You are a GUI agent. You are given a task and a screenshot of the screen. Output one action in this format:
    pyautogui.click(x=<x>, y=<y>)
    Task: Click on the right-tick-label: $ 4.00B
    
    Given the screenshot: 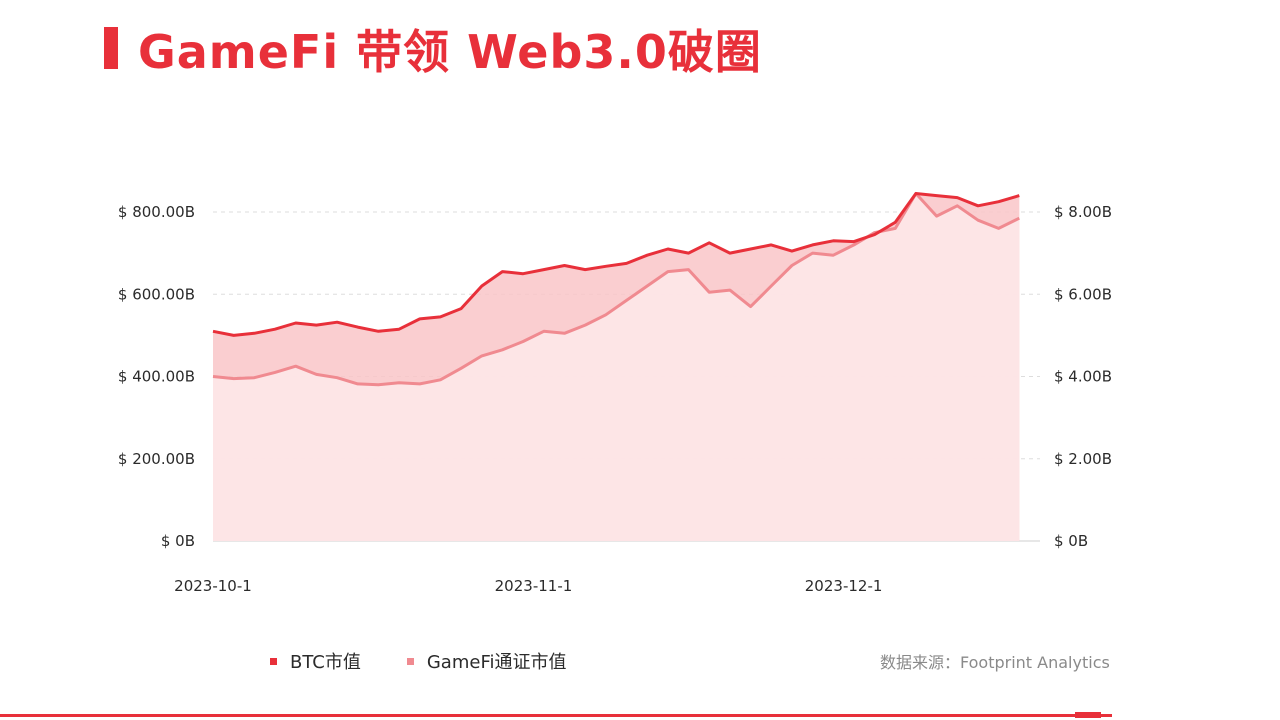 What is the action you would take?
    pyautogui.click(x=1083, y=377)
    